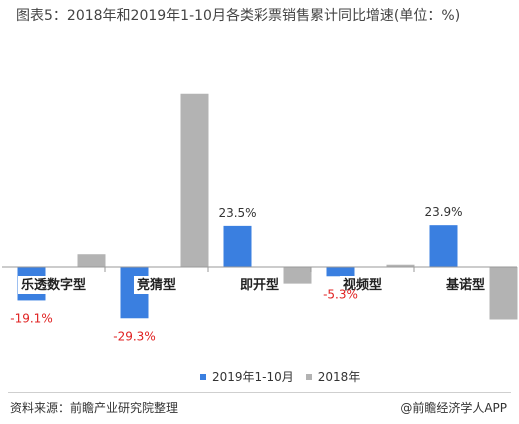  I want to click on chart-legend: 2019年1-10月 2018年, so click(280, 376).